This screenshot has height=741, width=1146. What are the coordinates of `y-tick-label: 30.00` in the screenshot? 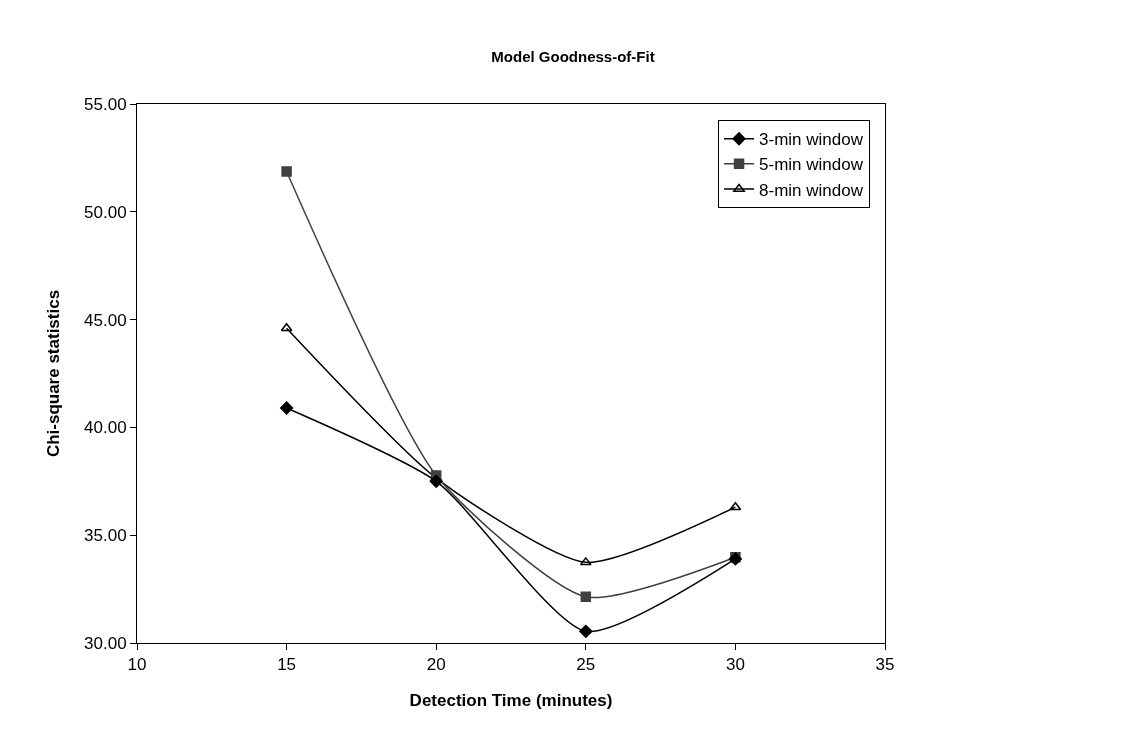 It's located at (105, 643).